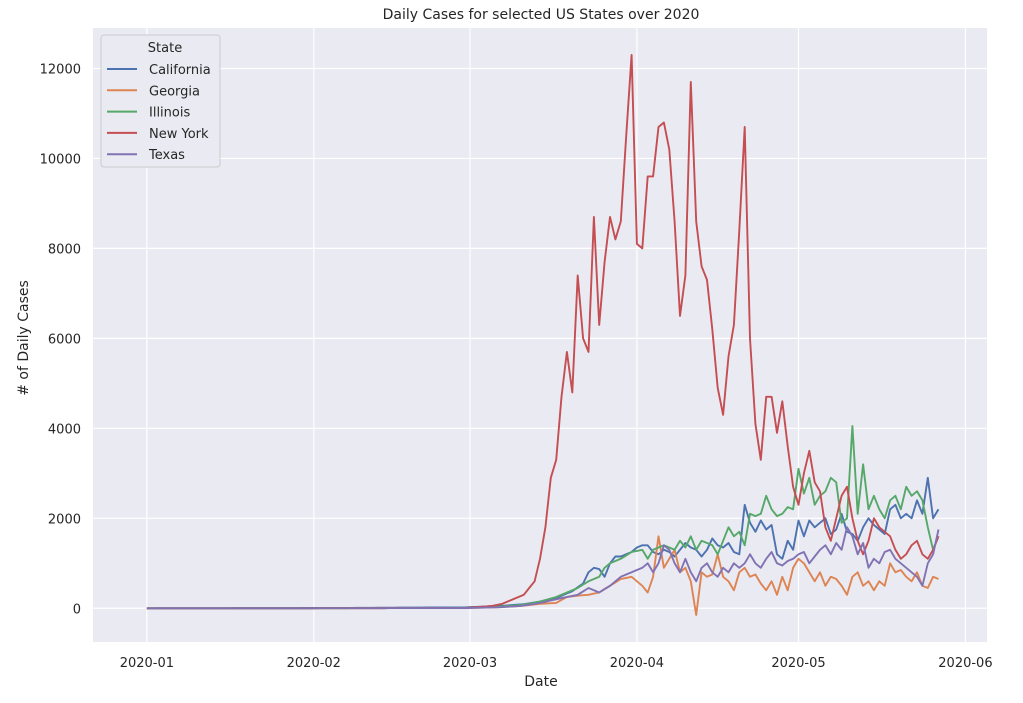 The width and height of the screenshot is (1023, 703). Describe the element at coordinates (314, 663) in the screenshot. I see `x-tick-label: 2020-02` at that location.